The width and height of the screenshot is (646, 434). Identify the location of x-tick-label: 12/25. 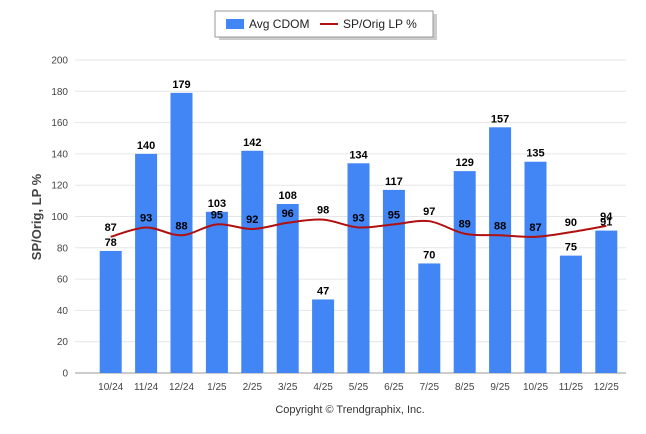
(606, 387).